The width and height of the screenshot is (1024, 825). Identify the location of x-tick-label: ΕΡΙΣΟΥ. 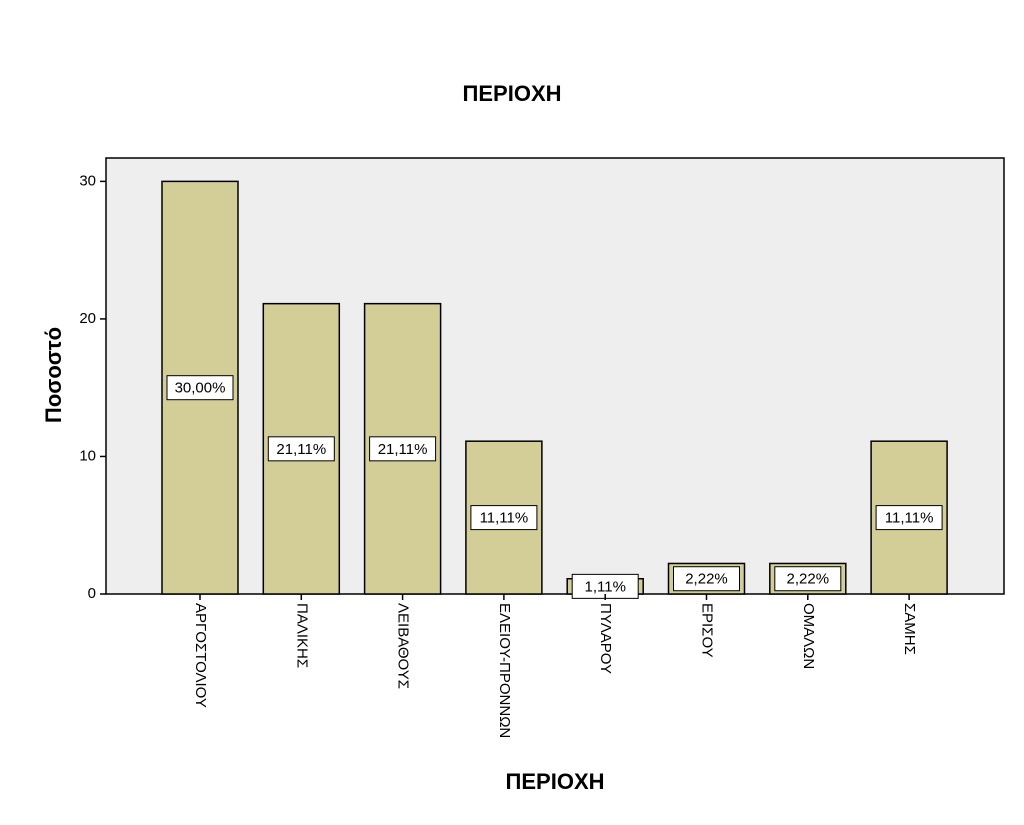
(707, 630).